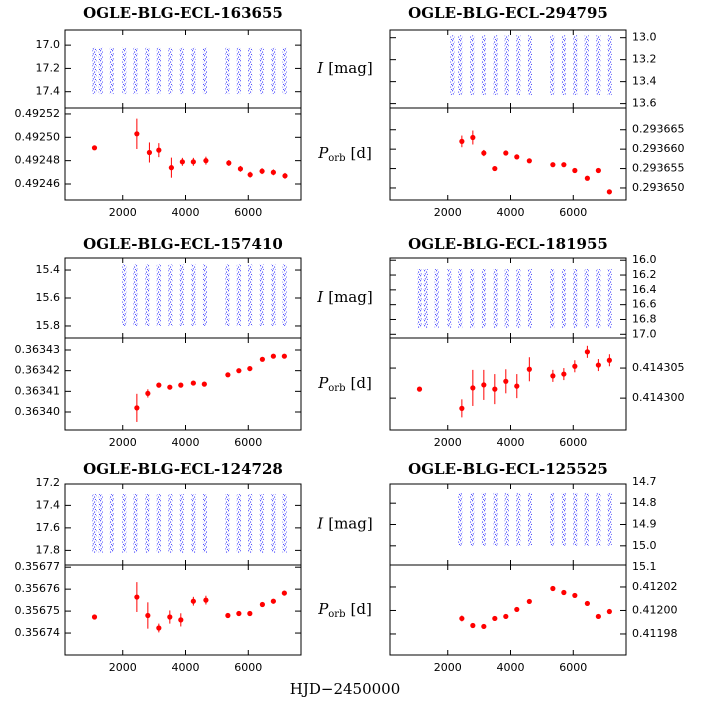  Describe the element at coordinates (508, 244) in the screenshot. I see `panel-title: OGLE-BLG-ECL-181955` at that location.